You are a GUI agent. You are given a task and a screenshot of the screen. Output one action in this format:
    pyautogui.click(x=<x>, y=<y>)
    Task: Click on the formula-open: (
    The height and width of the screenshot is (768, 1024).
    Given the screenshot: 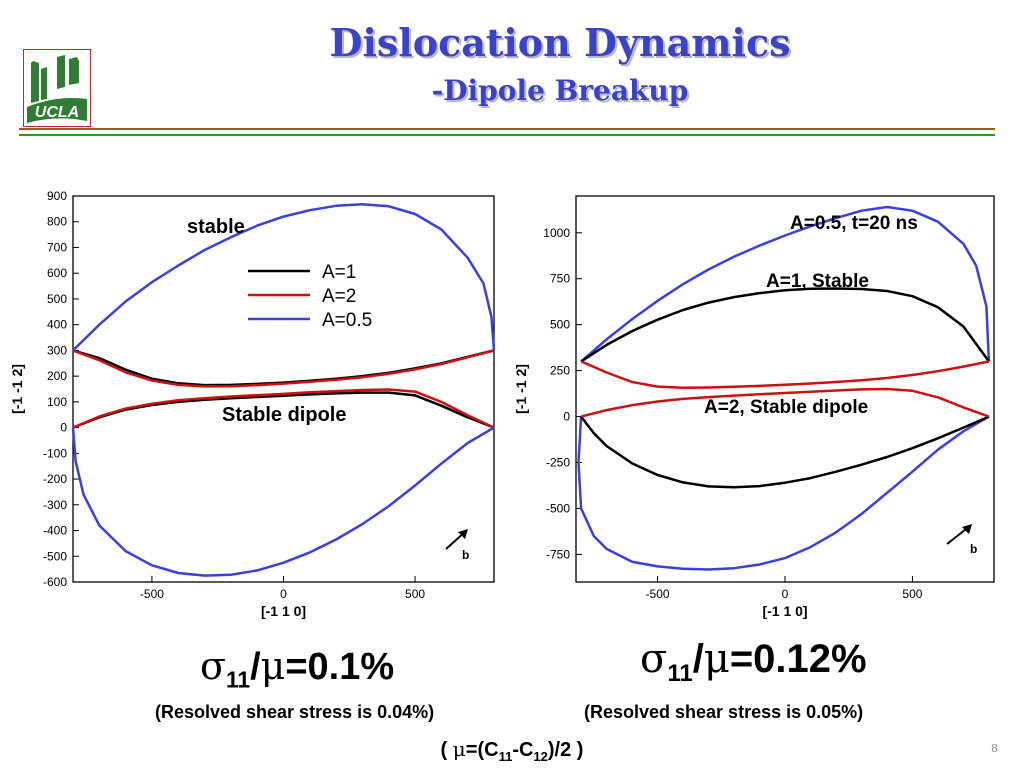 What is the action you would take?
    pyautogui.click(x=446, y=750)
    